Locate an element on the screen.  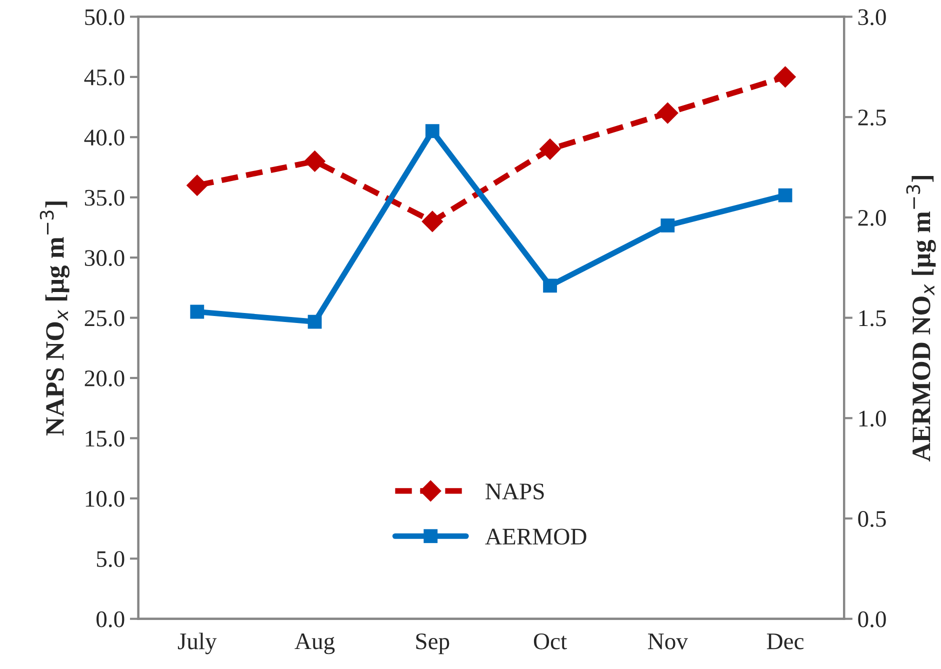
legend-label: NAPS is located at coordinates (515, 492).